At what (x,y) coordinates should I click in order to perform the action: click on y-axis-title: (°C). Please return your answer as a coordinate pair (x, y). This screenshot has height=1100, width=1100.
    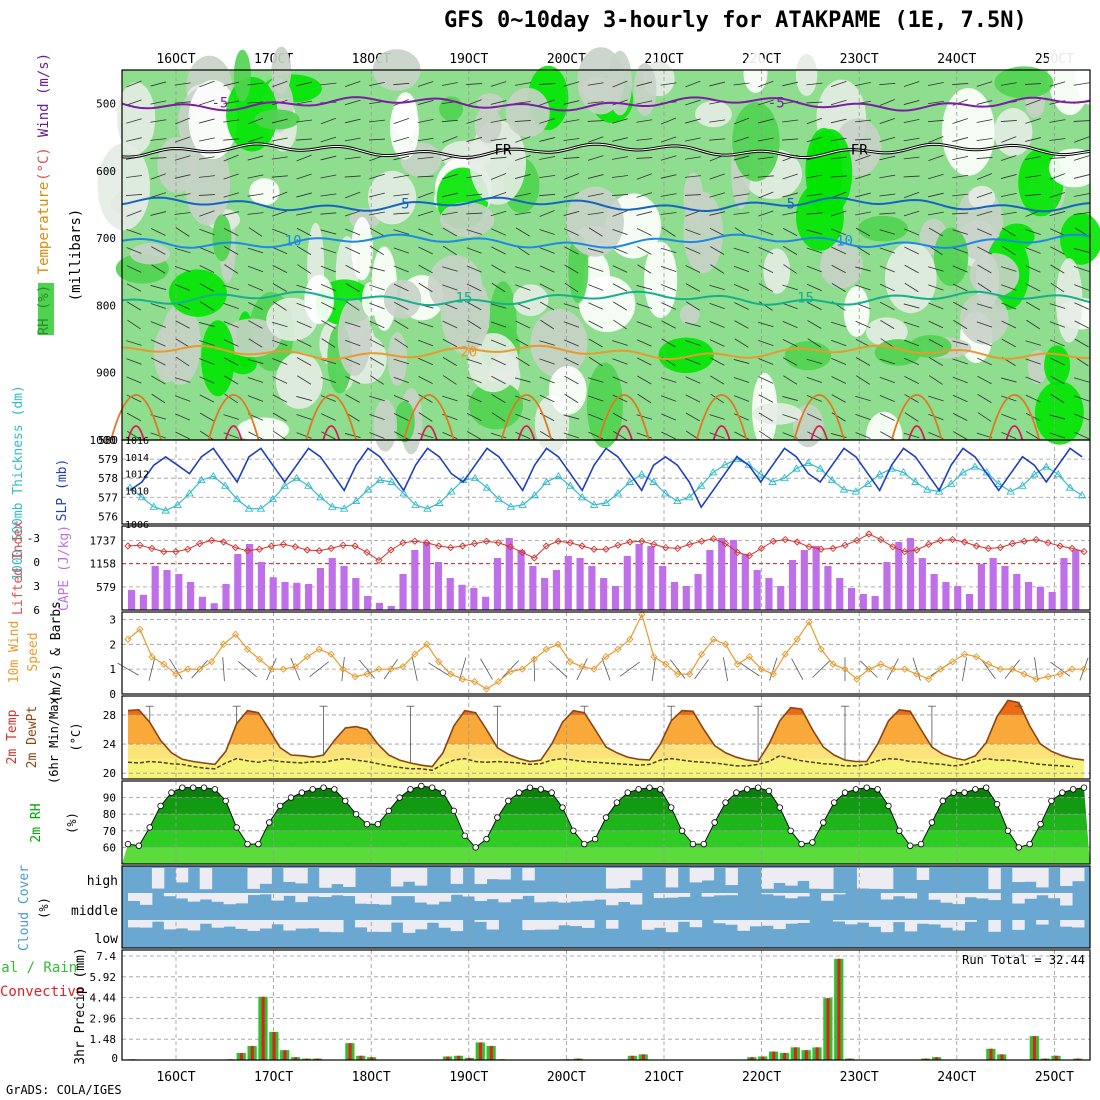
    Looking at the image, I should click on (76, 737).